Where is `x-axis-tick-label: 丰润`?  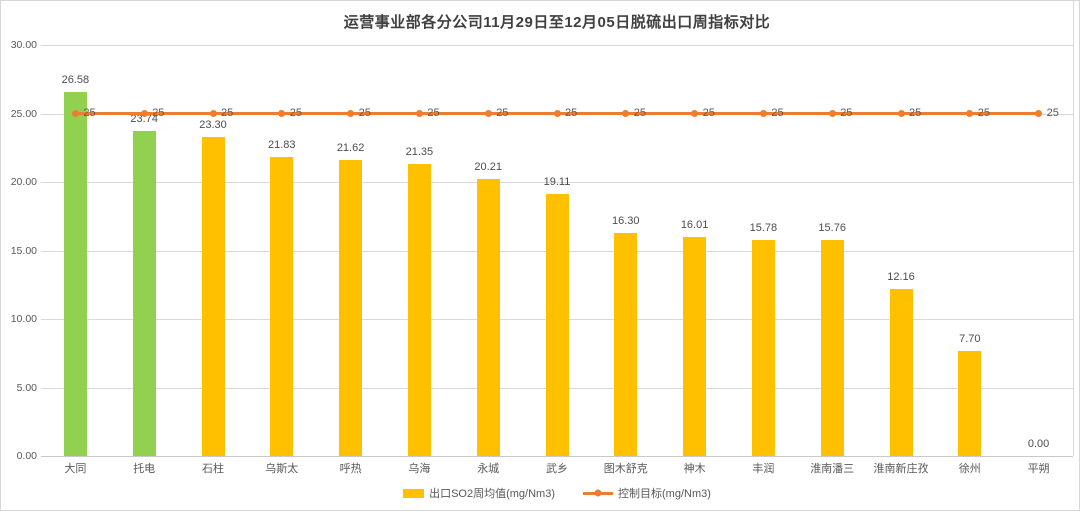 x-axis-tick-label: 丰润 is located at coordinates (763, 469).